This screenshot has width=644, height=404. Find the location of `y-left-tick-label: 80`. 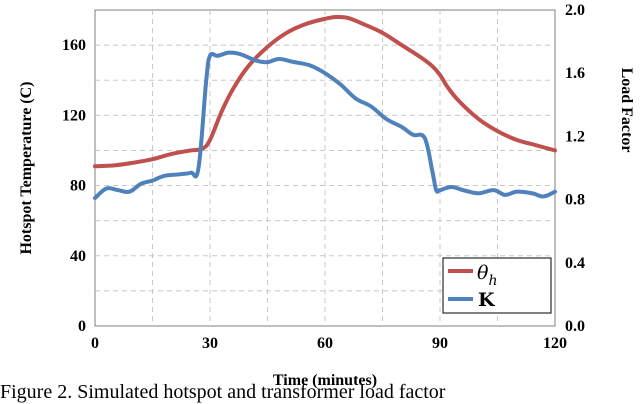

y-left-tick-label: 80 is located at coordinates (78, 186).